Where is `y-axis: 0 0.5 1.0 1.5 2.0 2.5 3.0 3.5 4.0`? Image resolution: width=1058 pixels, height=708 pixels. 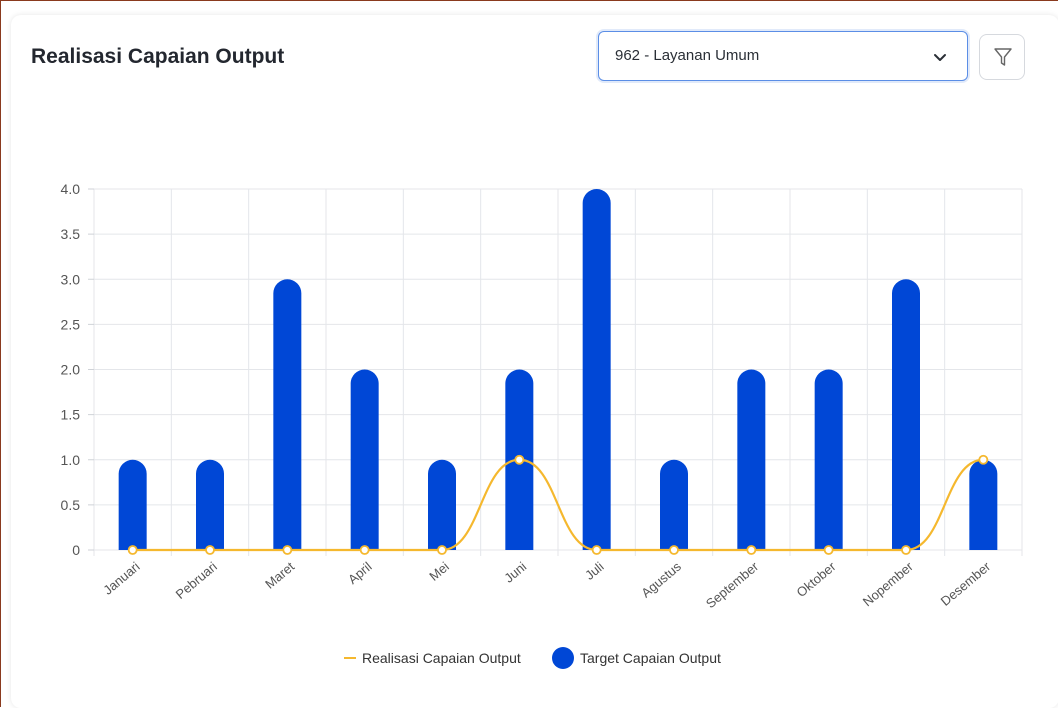
y-axis: 0 0.5 1.0 1.5 2.0 2.5 3.0 3.5 4.0 is located at coordinates (77, 369).